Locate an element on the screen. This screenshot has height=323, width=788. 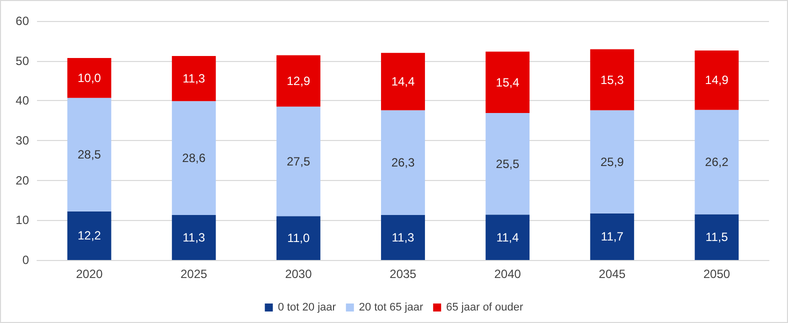
data-label: 12,9 is located at coordinates (298, 81).